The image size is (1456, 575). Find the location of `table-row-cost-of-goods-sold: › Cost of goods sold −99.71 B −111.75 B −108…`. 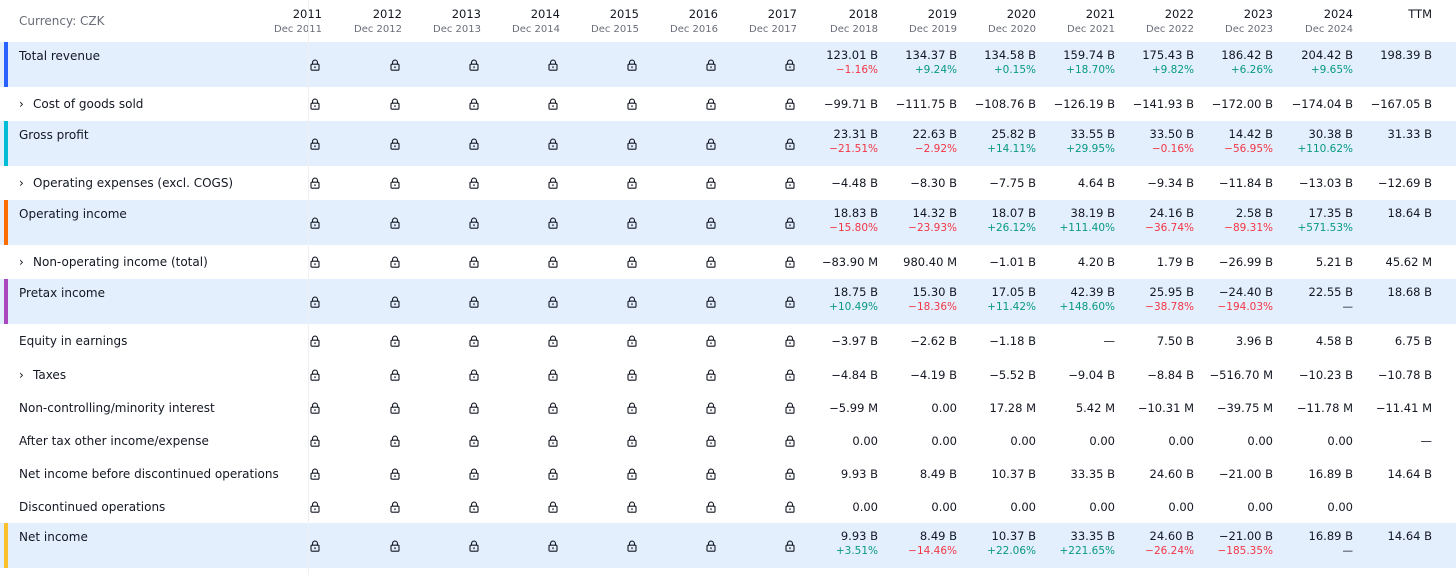

table-row-cost-of-goods-sold: › Cost of goods sold −99.71 B −111.75 B −108… is located at coordinates (728, 104).